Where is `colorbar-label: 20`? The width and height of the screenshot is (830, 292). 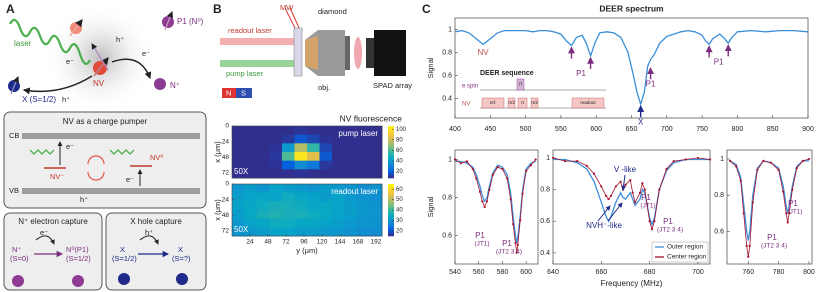
colorbar-label: 20 is located at coordinates (399, 231).